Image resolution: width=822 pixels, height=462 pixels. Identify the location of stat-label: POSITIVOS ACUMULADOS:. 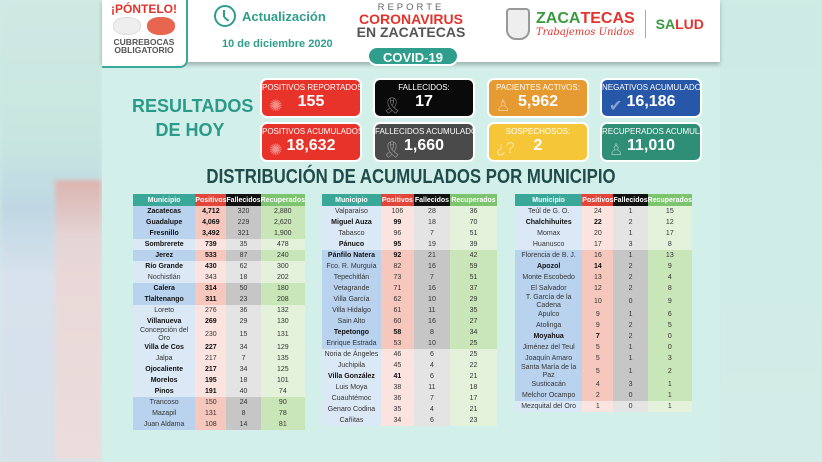
(312, 131).